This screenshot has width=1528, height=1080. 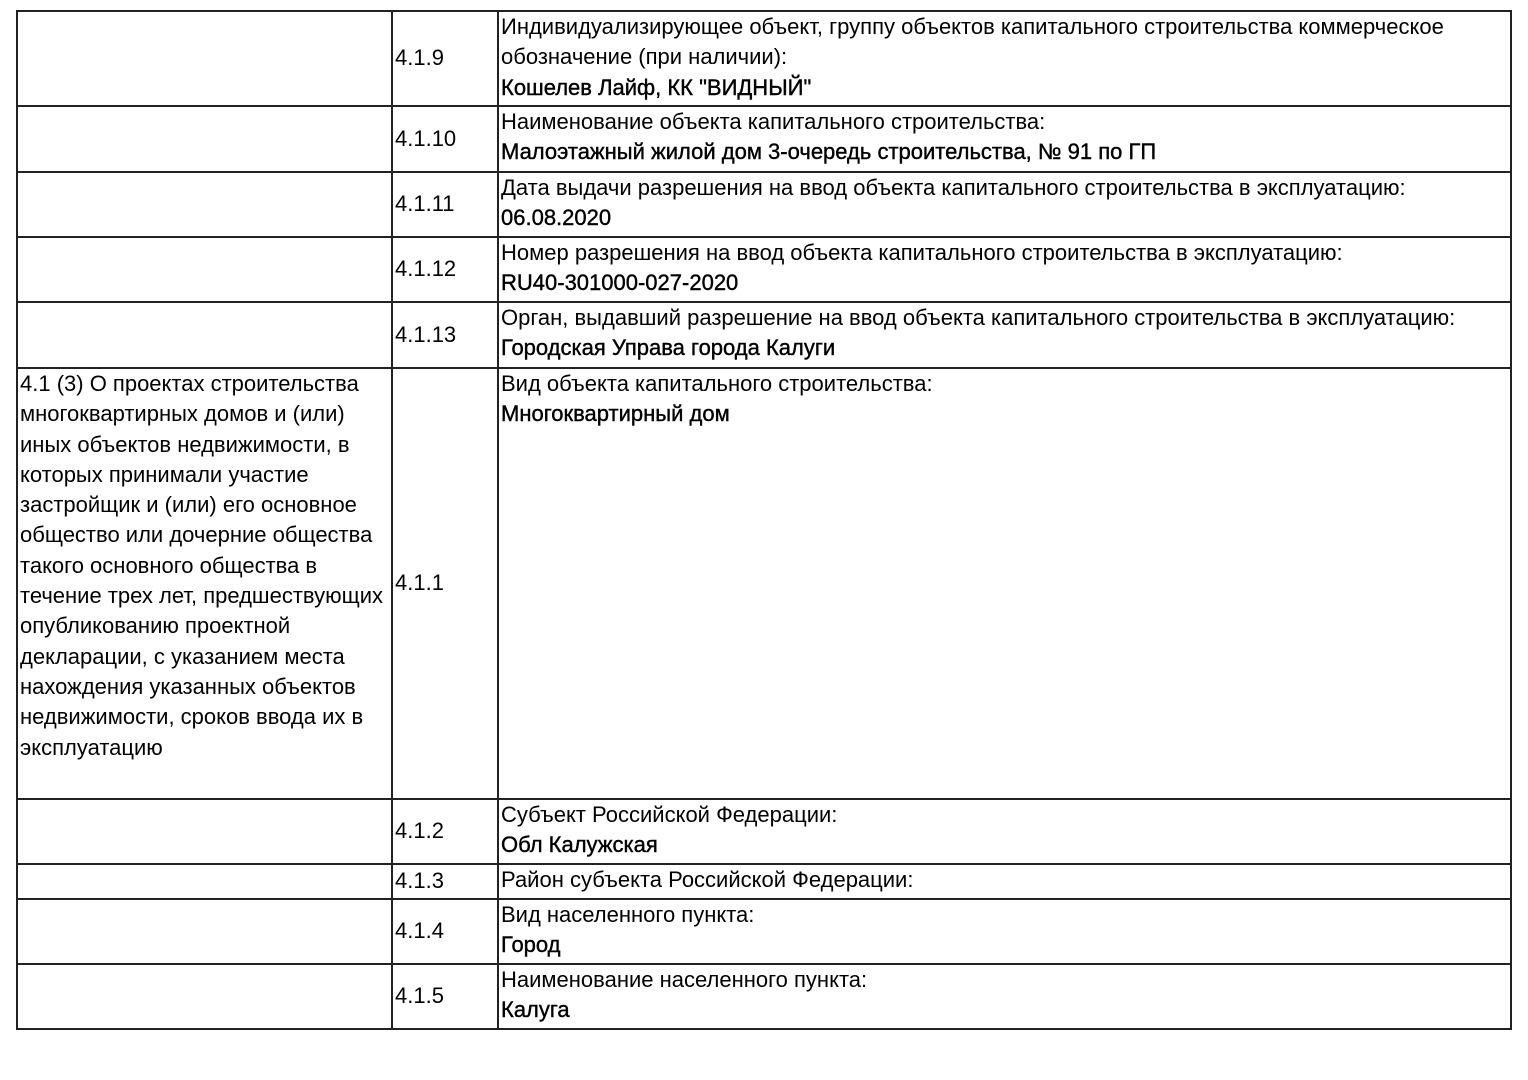 What do you see at coordinates (445, 996) in the screenshot?
I see `code-cell: 4.1.5` at bounding box center [445, 996].